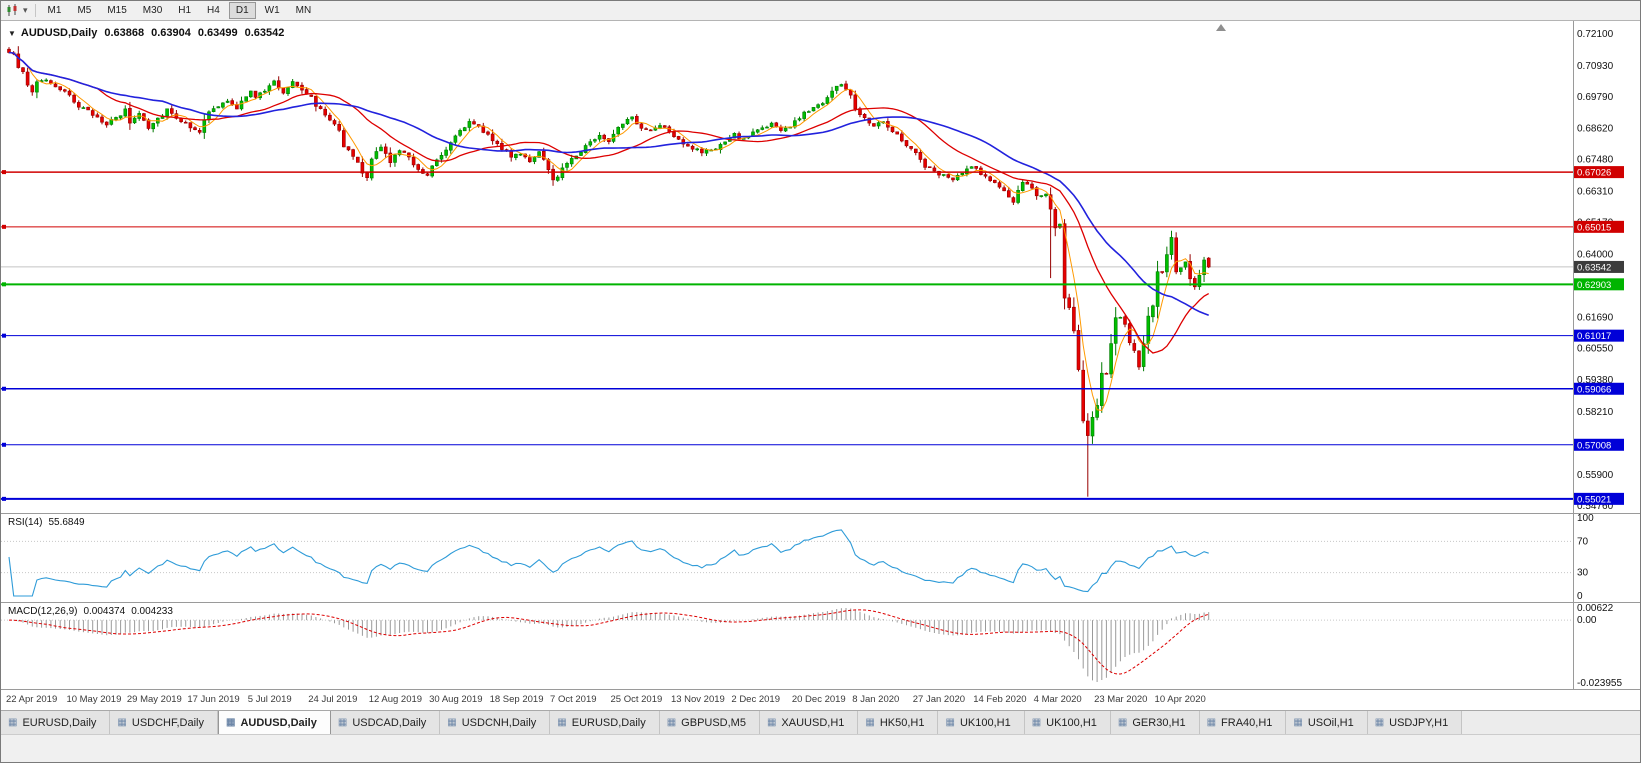 The width and height of the screenshot is (1641, 763). What do you see at coordinates (333, 699) in the screenshot?
I see `date-label: 24 Jul 2019` at bounding box center [333, 699].